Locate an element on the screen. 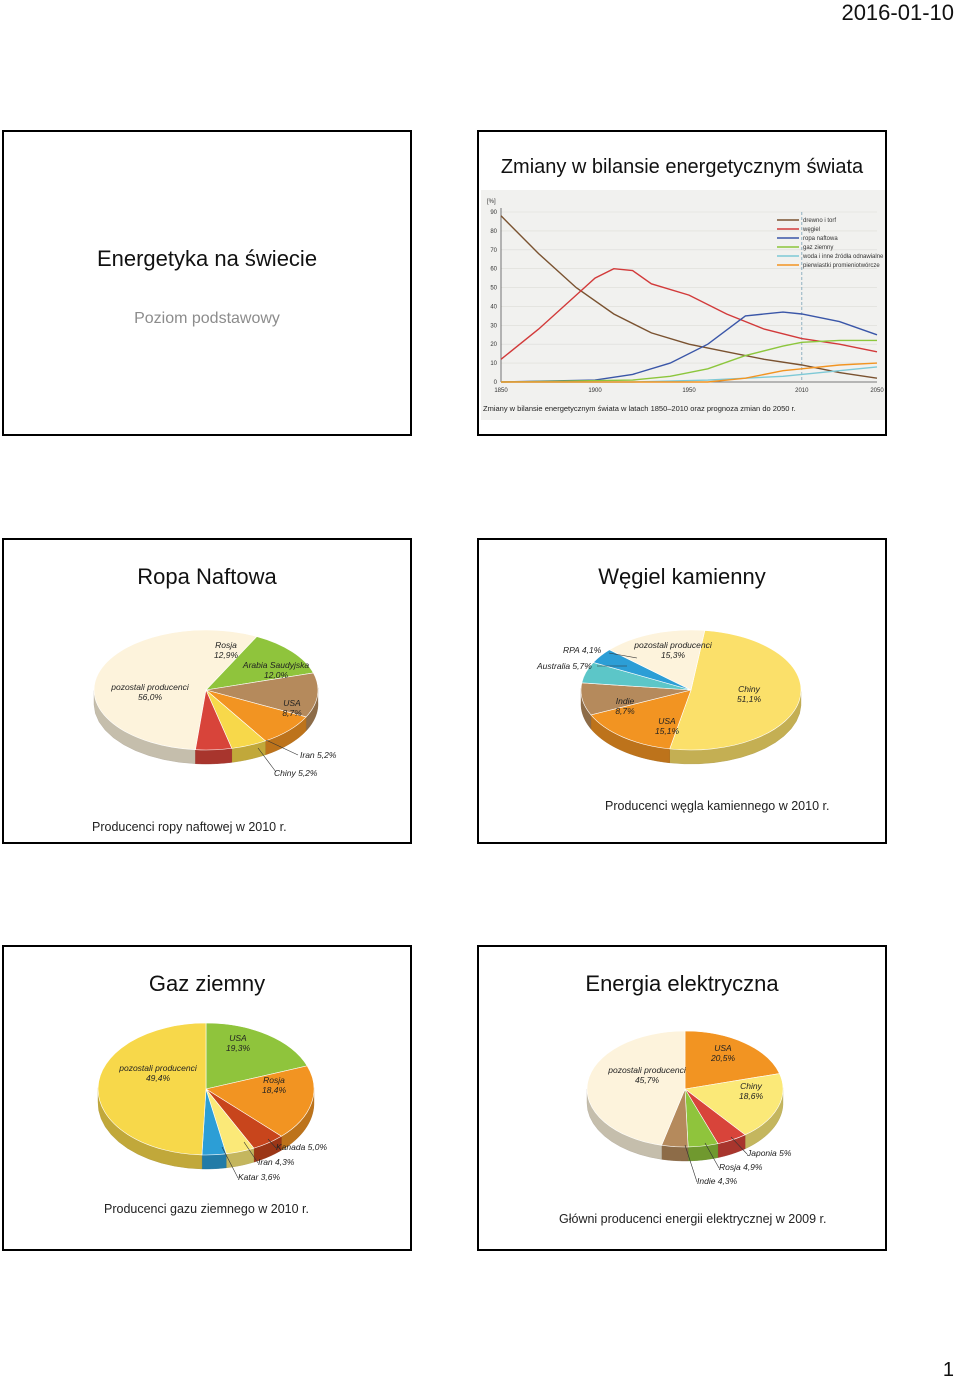  pie-label-name: Arabia Saudyjska is located at coordinates (275, 665).